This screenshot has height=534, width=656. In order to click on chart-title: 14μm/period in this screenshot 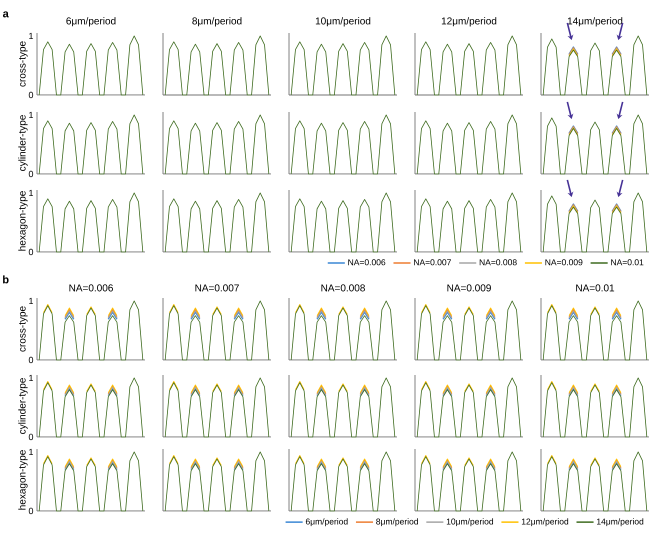, I will do `click(595, 21)`.